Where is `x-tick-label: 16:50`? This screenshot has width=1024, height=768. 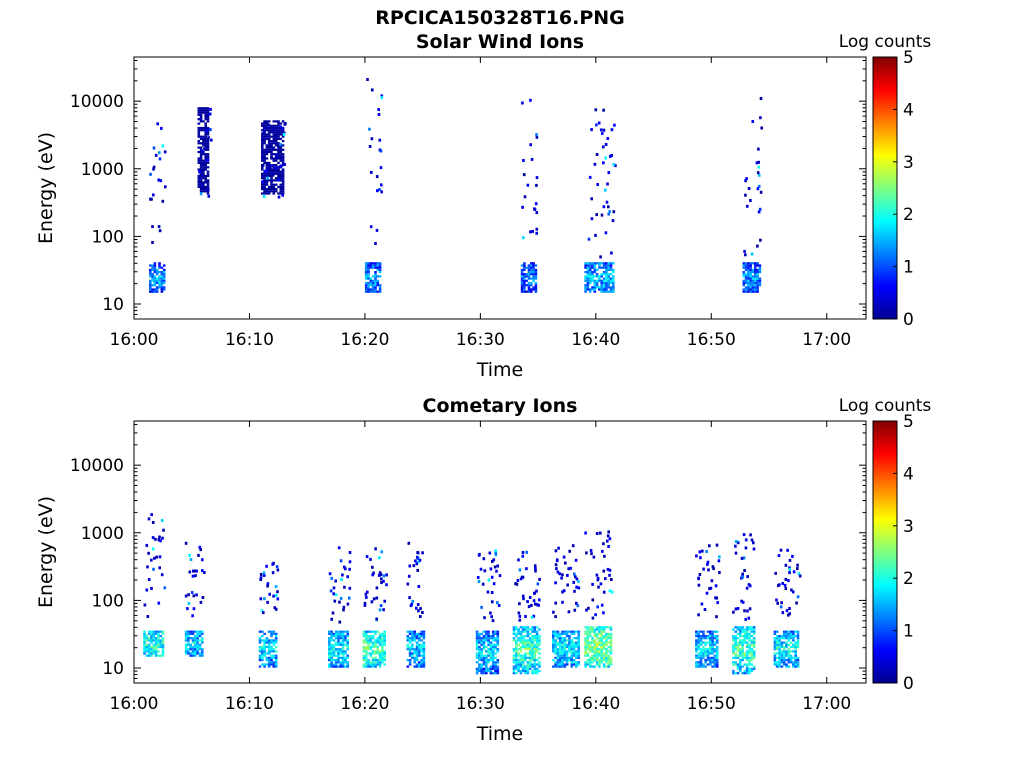
x-tick-label: 16:50 is located at coordinates (711, 704).